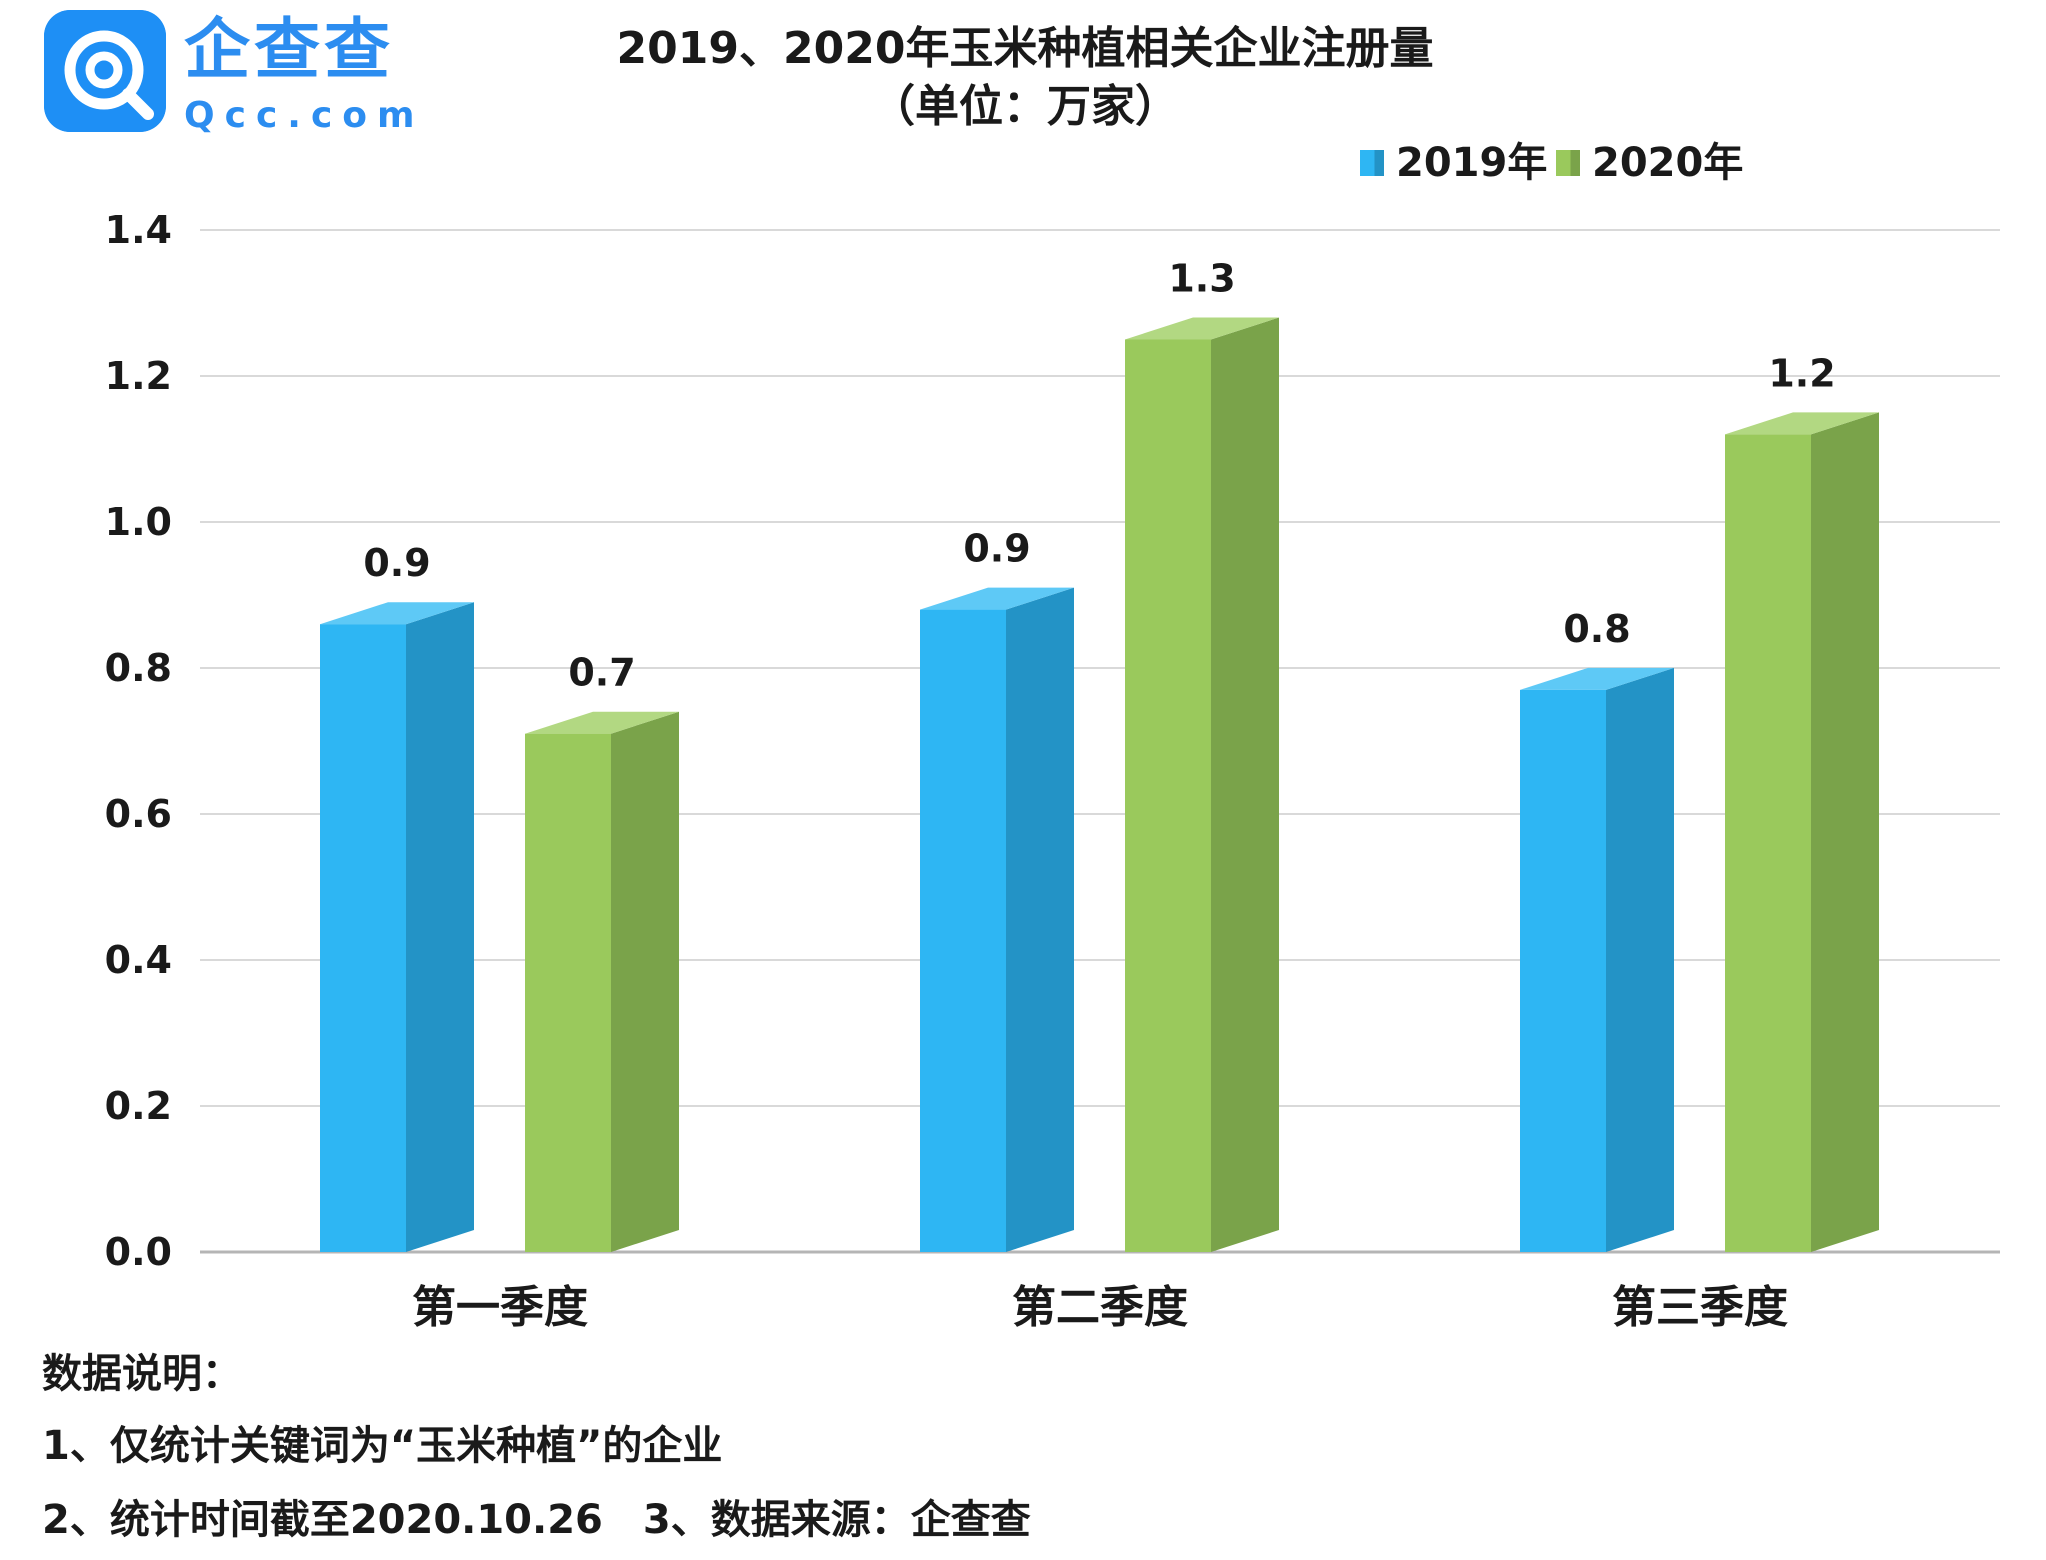  I want to click on data-label: 0.7, so click(601, 673).